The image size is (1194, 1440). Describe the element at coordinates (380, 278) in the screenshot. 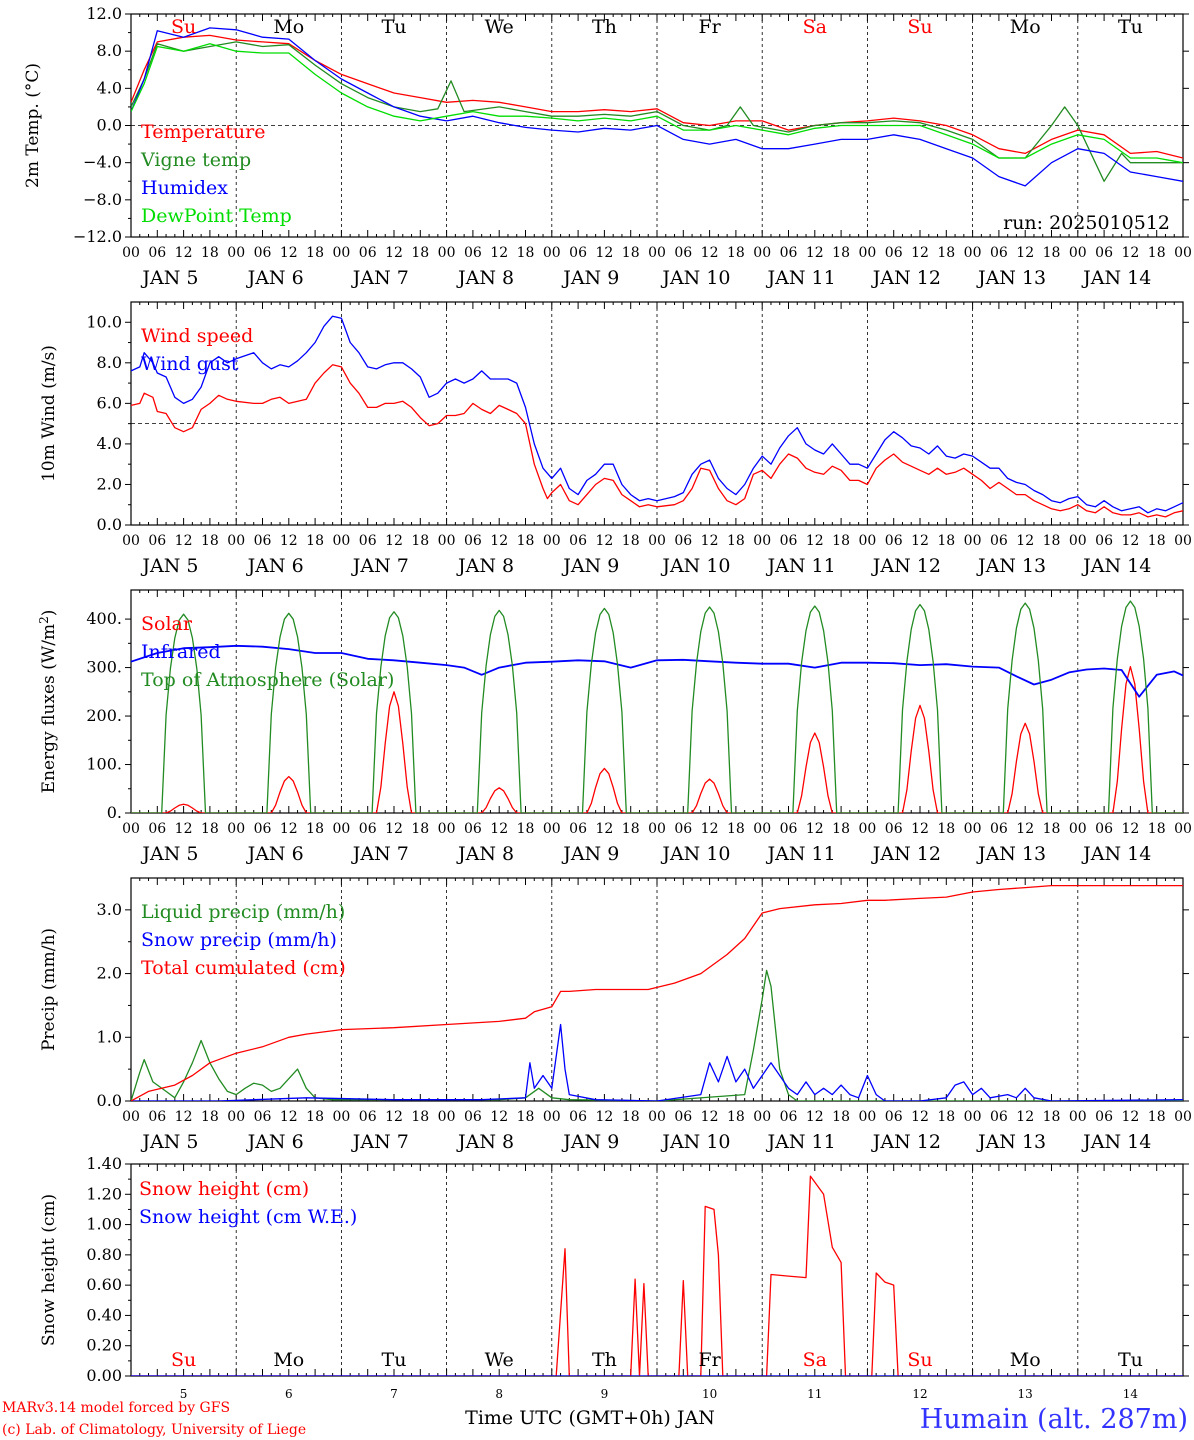

I see `date-label: JAN 7` at that location.